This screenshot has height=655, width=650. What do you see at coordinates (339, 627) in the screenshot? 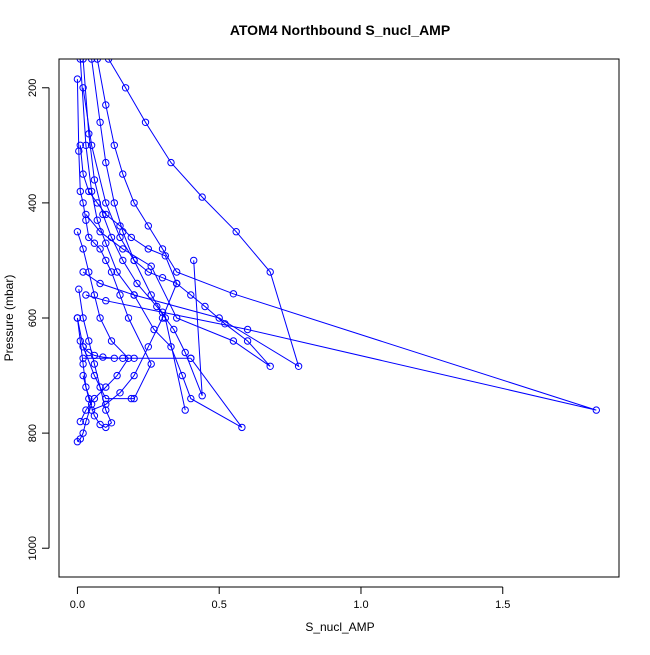
I see `x-axis-label: S_nucl_AMP` at bounding box center [339, 627].